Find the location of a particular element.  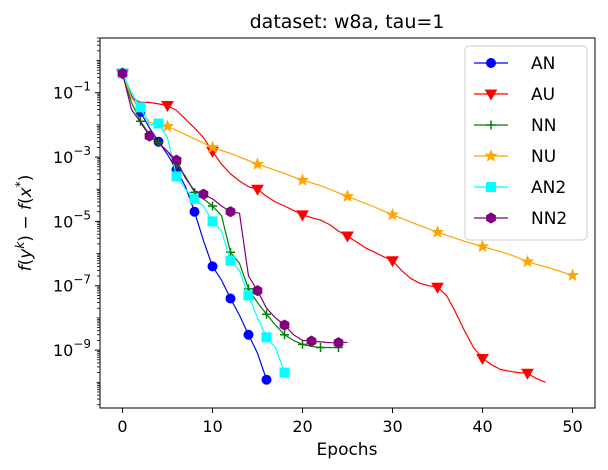

x-tick-label: 10 is located at coordinates (212, 426).